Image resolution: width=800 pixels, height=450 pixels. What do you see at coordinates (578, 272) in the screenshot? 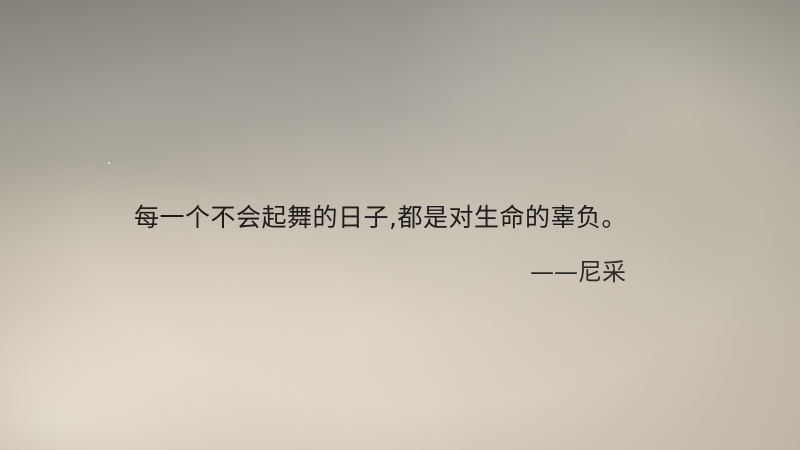
I see `quote-attribution: ——尼采` at bounding box center [578, 272].